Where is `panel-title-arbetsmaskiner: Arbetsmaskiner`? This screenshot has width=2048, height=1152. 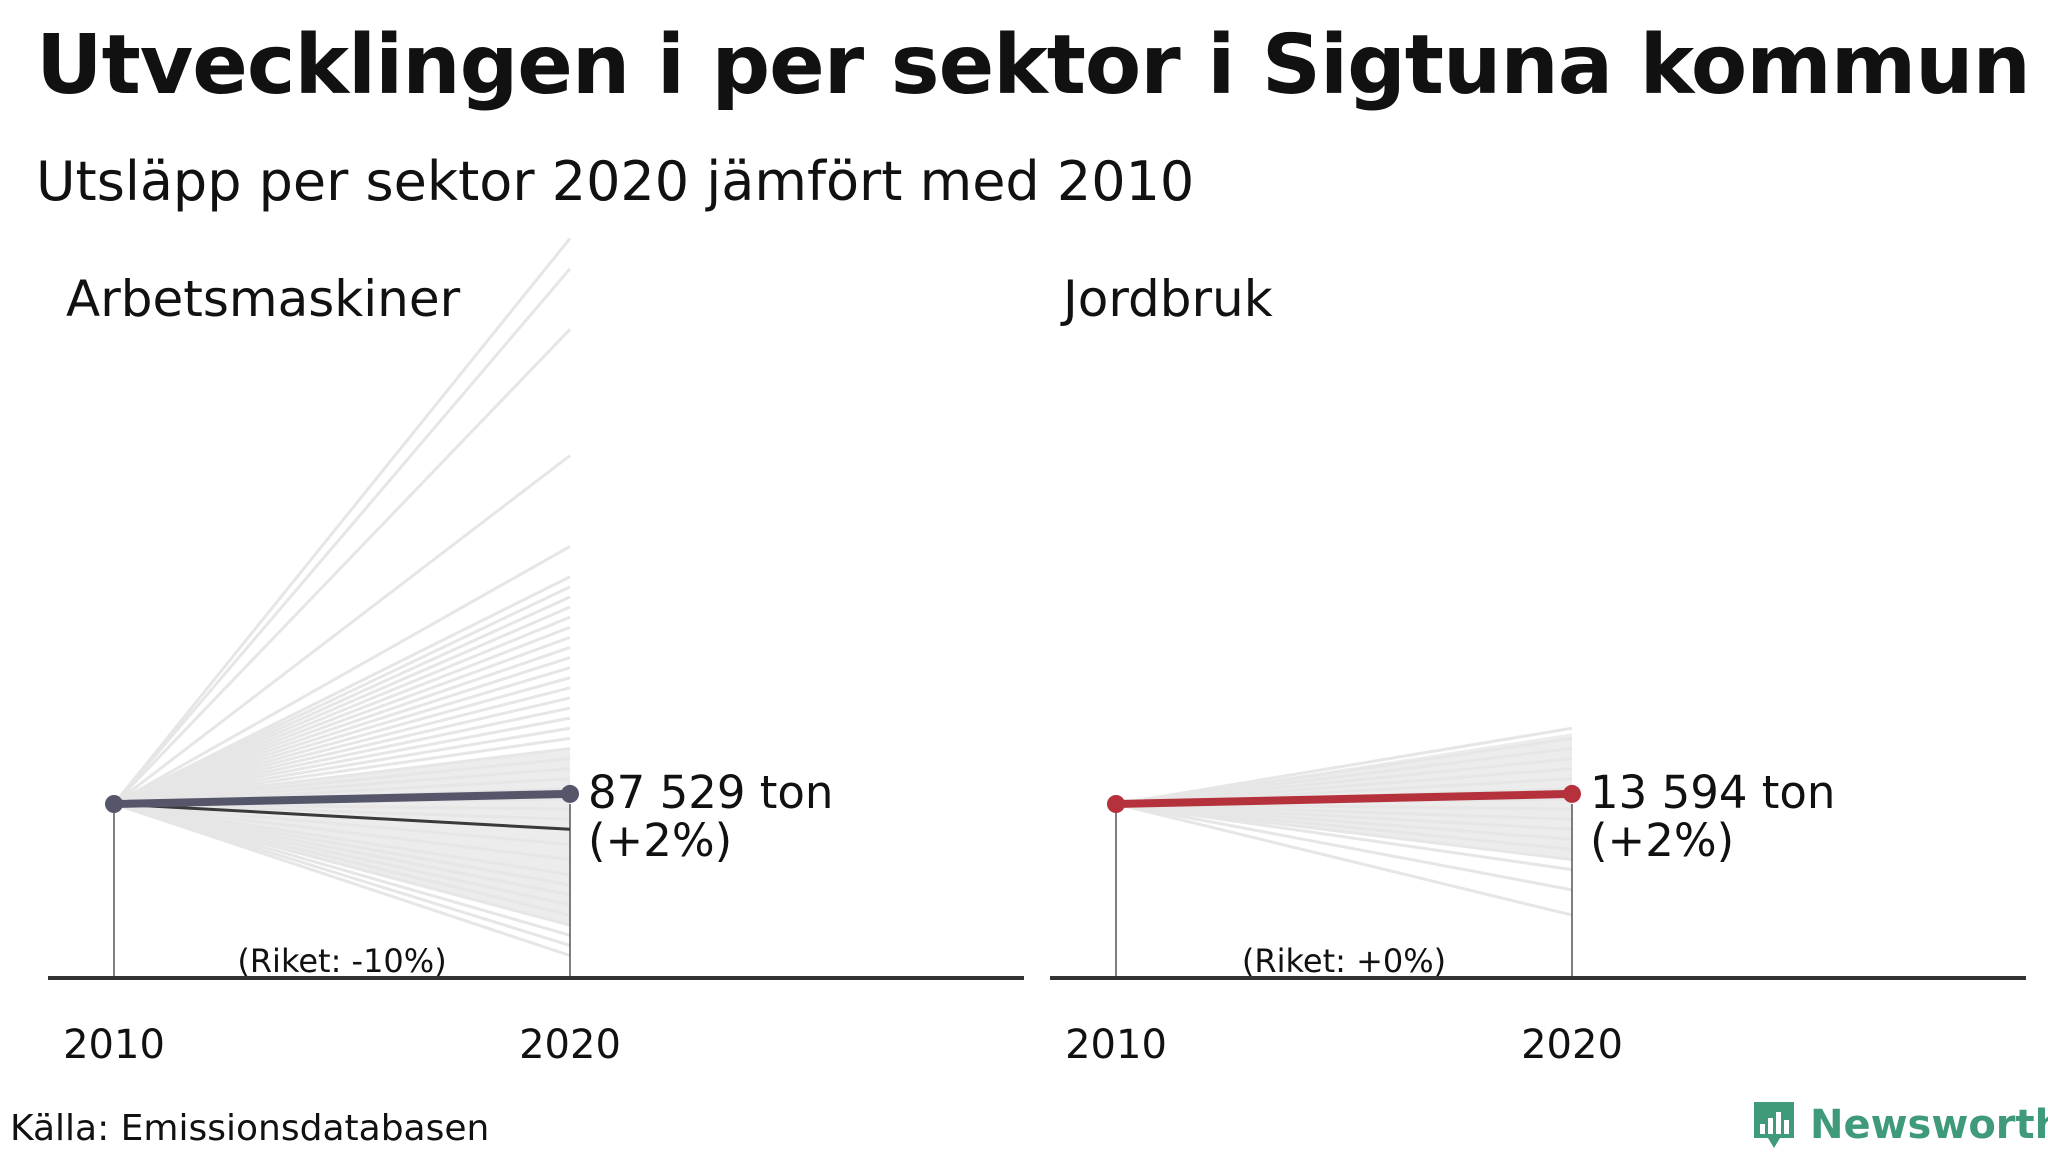
panel-title-arbetsmaskiner: Arbetsmaskiner is located at coordinates (263, 299).